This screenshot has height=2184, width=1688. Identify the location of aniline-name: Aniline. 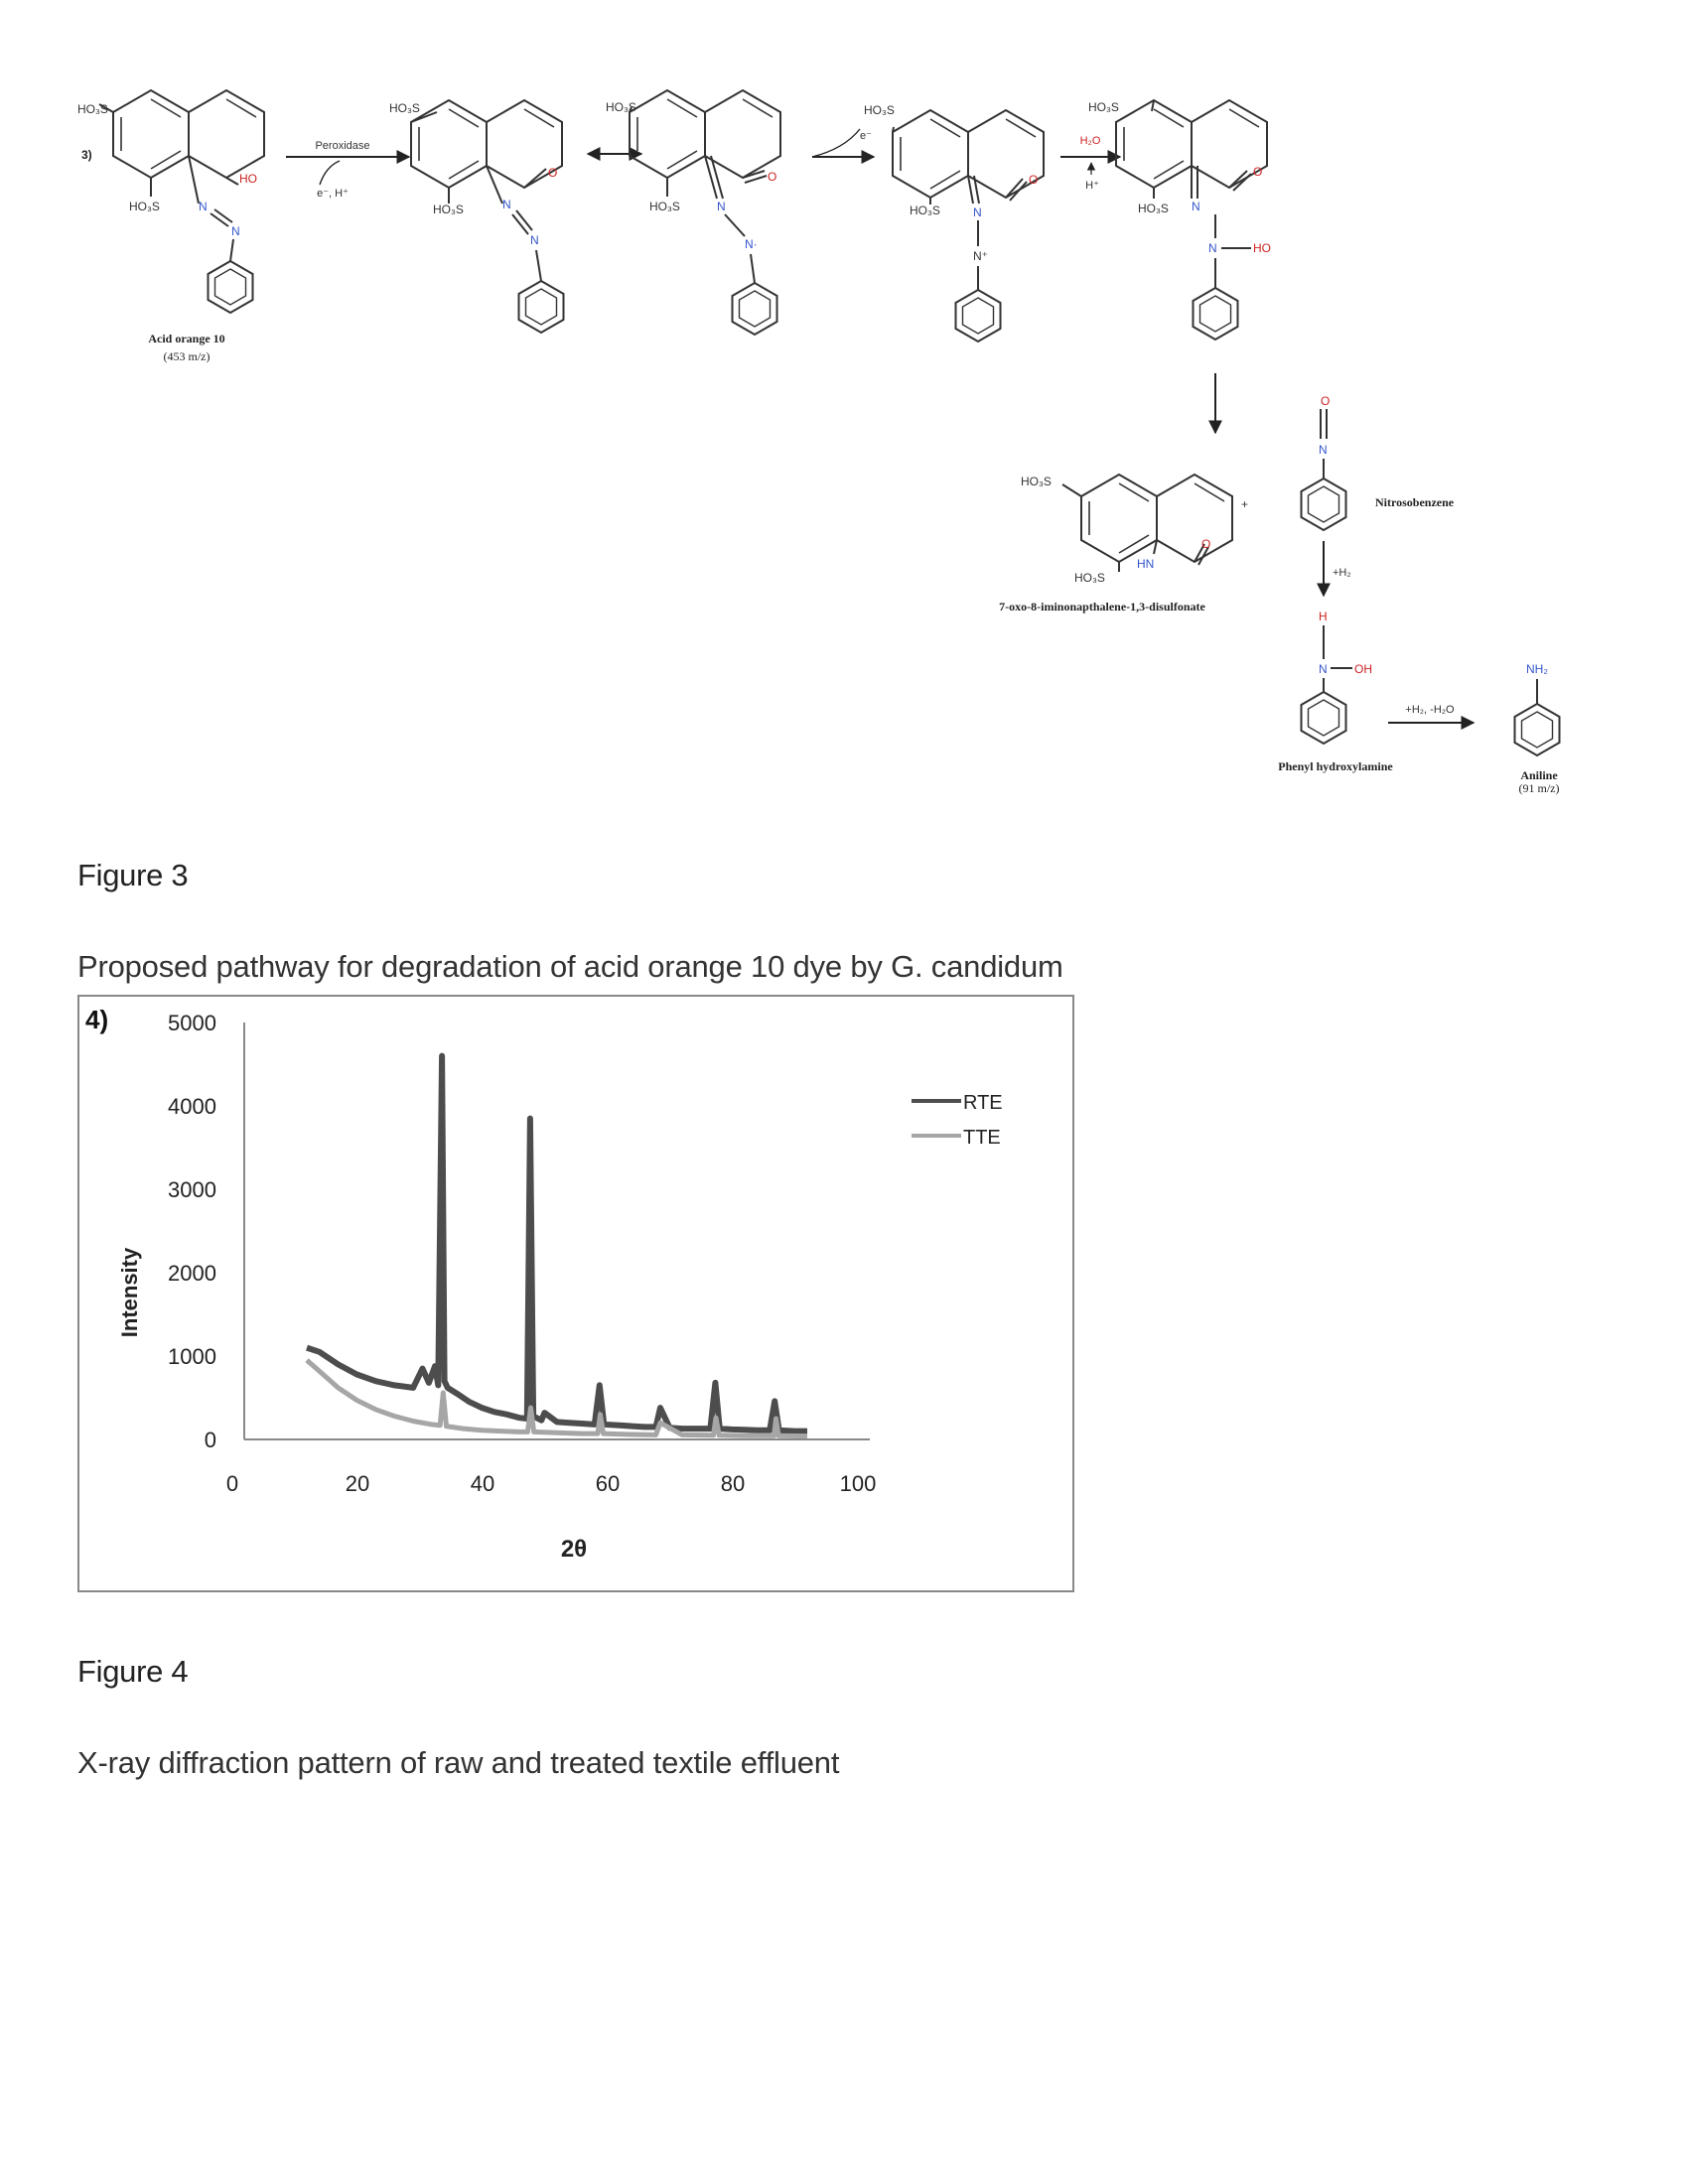
(1539, 775).